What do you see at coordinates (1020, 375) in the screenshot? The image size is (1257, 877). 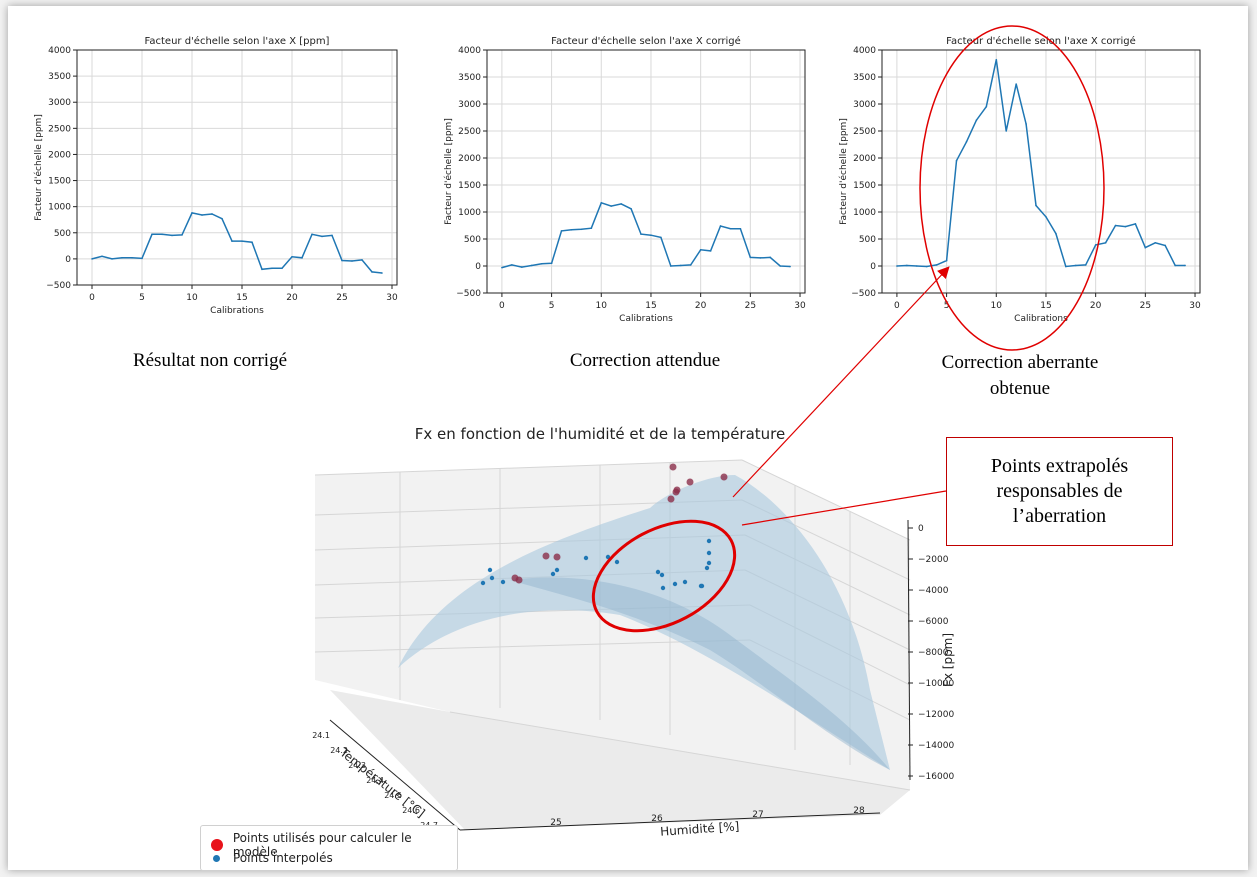 I see `caption-aberrant: Correction aberrante obtenue` at bounding box center [1020, 375].